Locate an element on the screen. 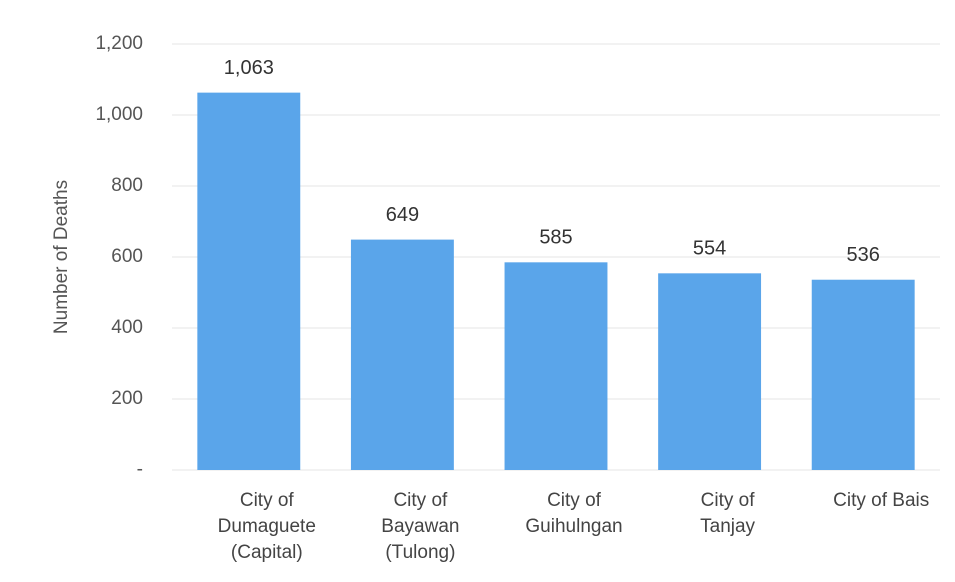 This screenshot has width=955, height=582. y-tick-label: - is located at coordinates (140, 469).